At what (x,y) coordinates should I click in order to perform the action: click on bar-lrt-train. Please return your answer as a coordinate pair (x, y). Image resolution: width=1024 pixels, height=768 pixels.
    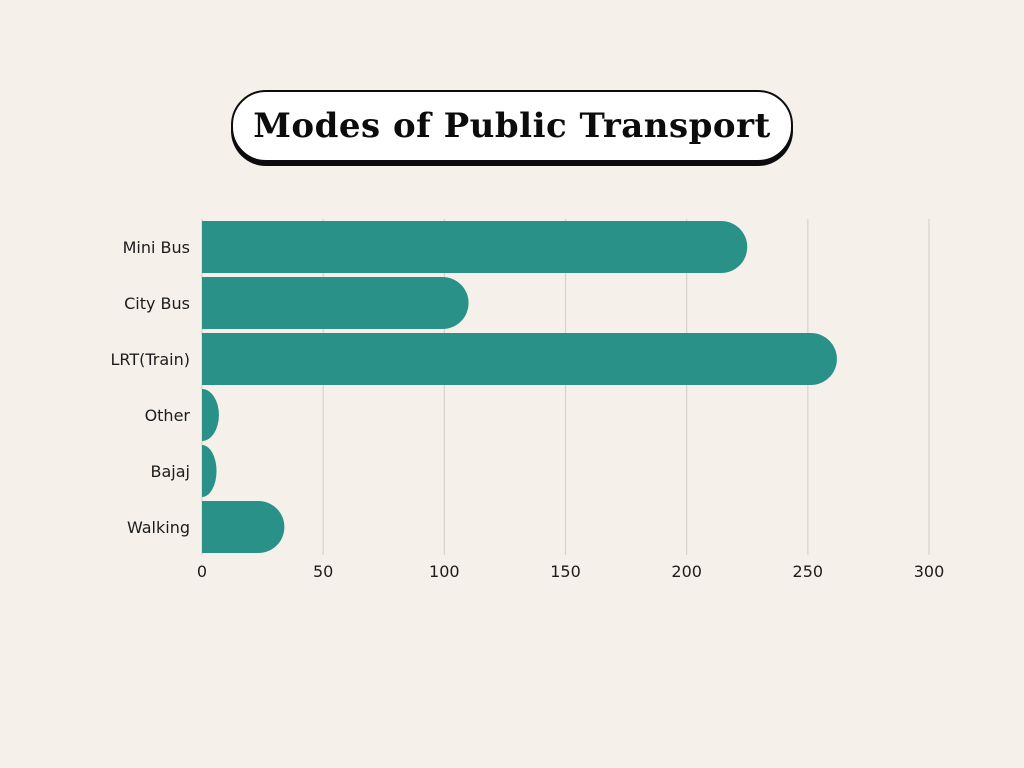
    Looking at the image, I should click on (519, 359).